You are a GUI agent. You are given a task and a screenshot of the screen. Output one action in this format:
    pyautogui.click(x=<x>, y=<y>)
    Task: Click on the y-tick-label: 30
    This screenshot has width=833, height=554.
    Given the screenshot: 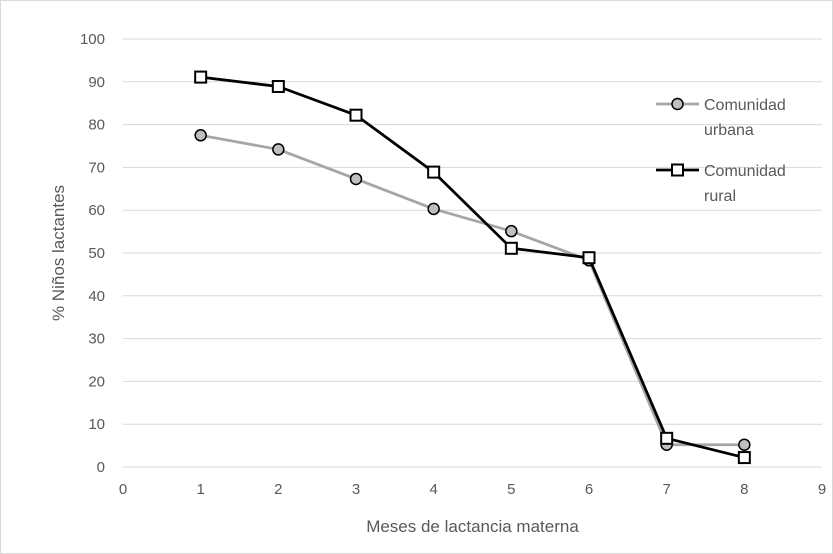 What is the action you would take?
    pyautogui.click(x=96, y=339)
    